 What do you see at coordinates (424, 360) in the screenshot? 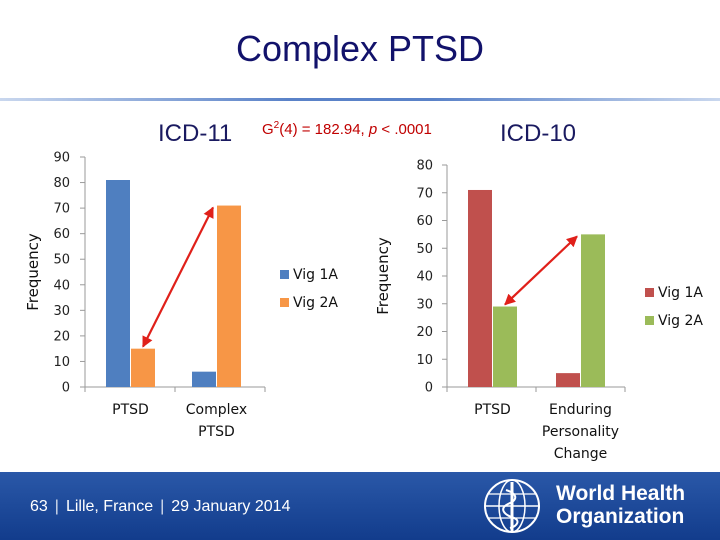
I see `y-tick-label-right: 10` at bounding box center [424, 360].